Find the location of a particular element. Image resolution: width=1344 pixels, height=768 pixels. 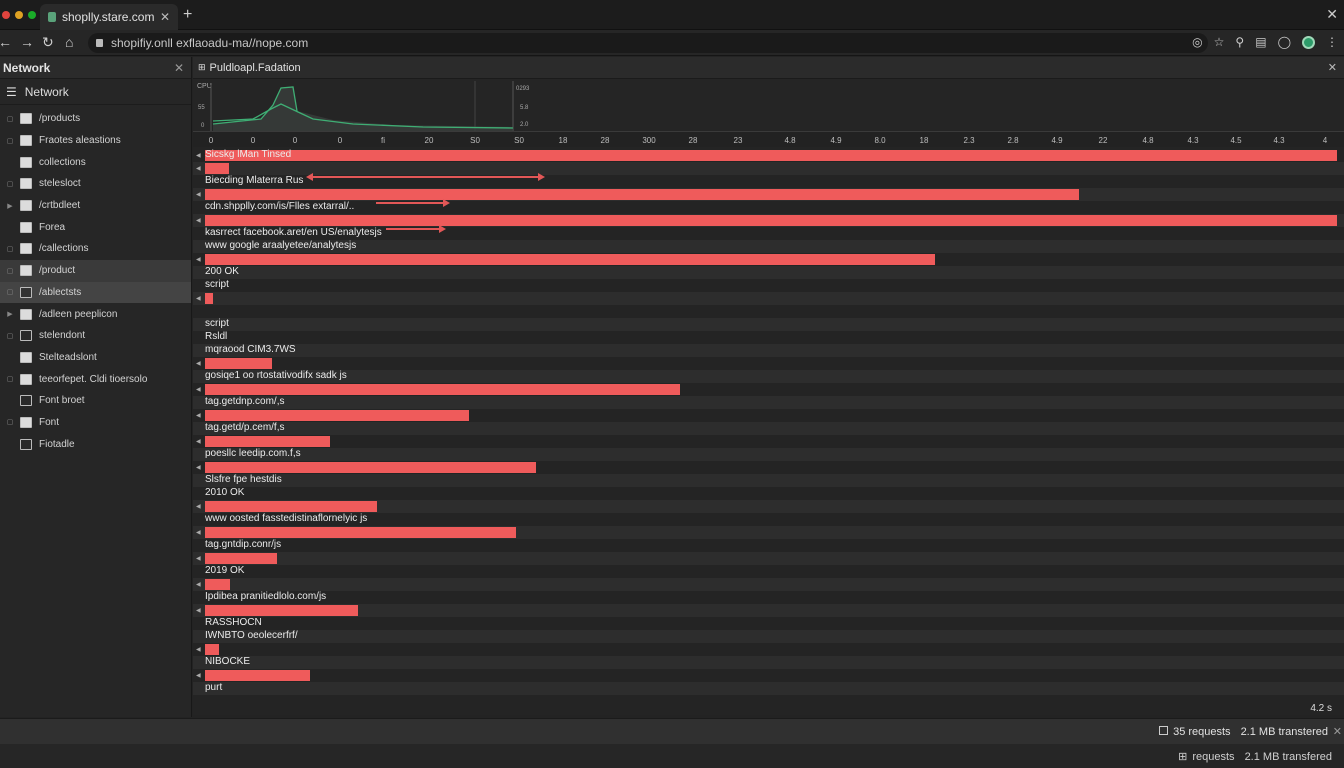

table-row: mqraood CIM3.7WS is located at coordinates (768, 350).